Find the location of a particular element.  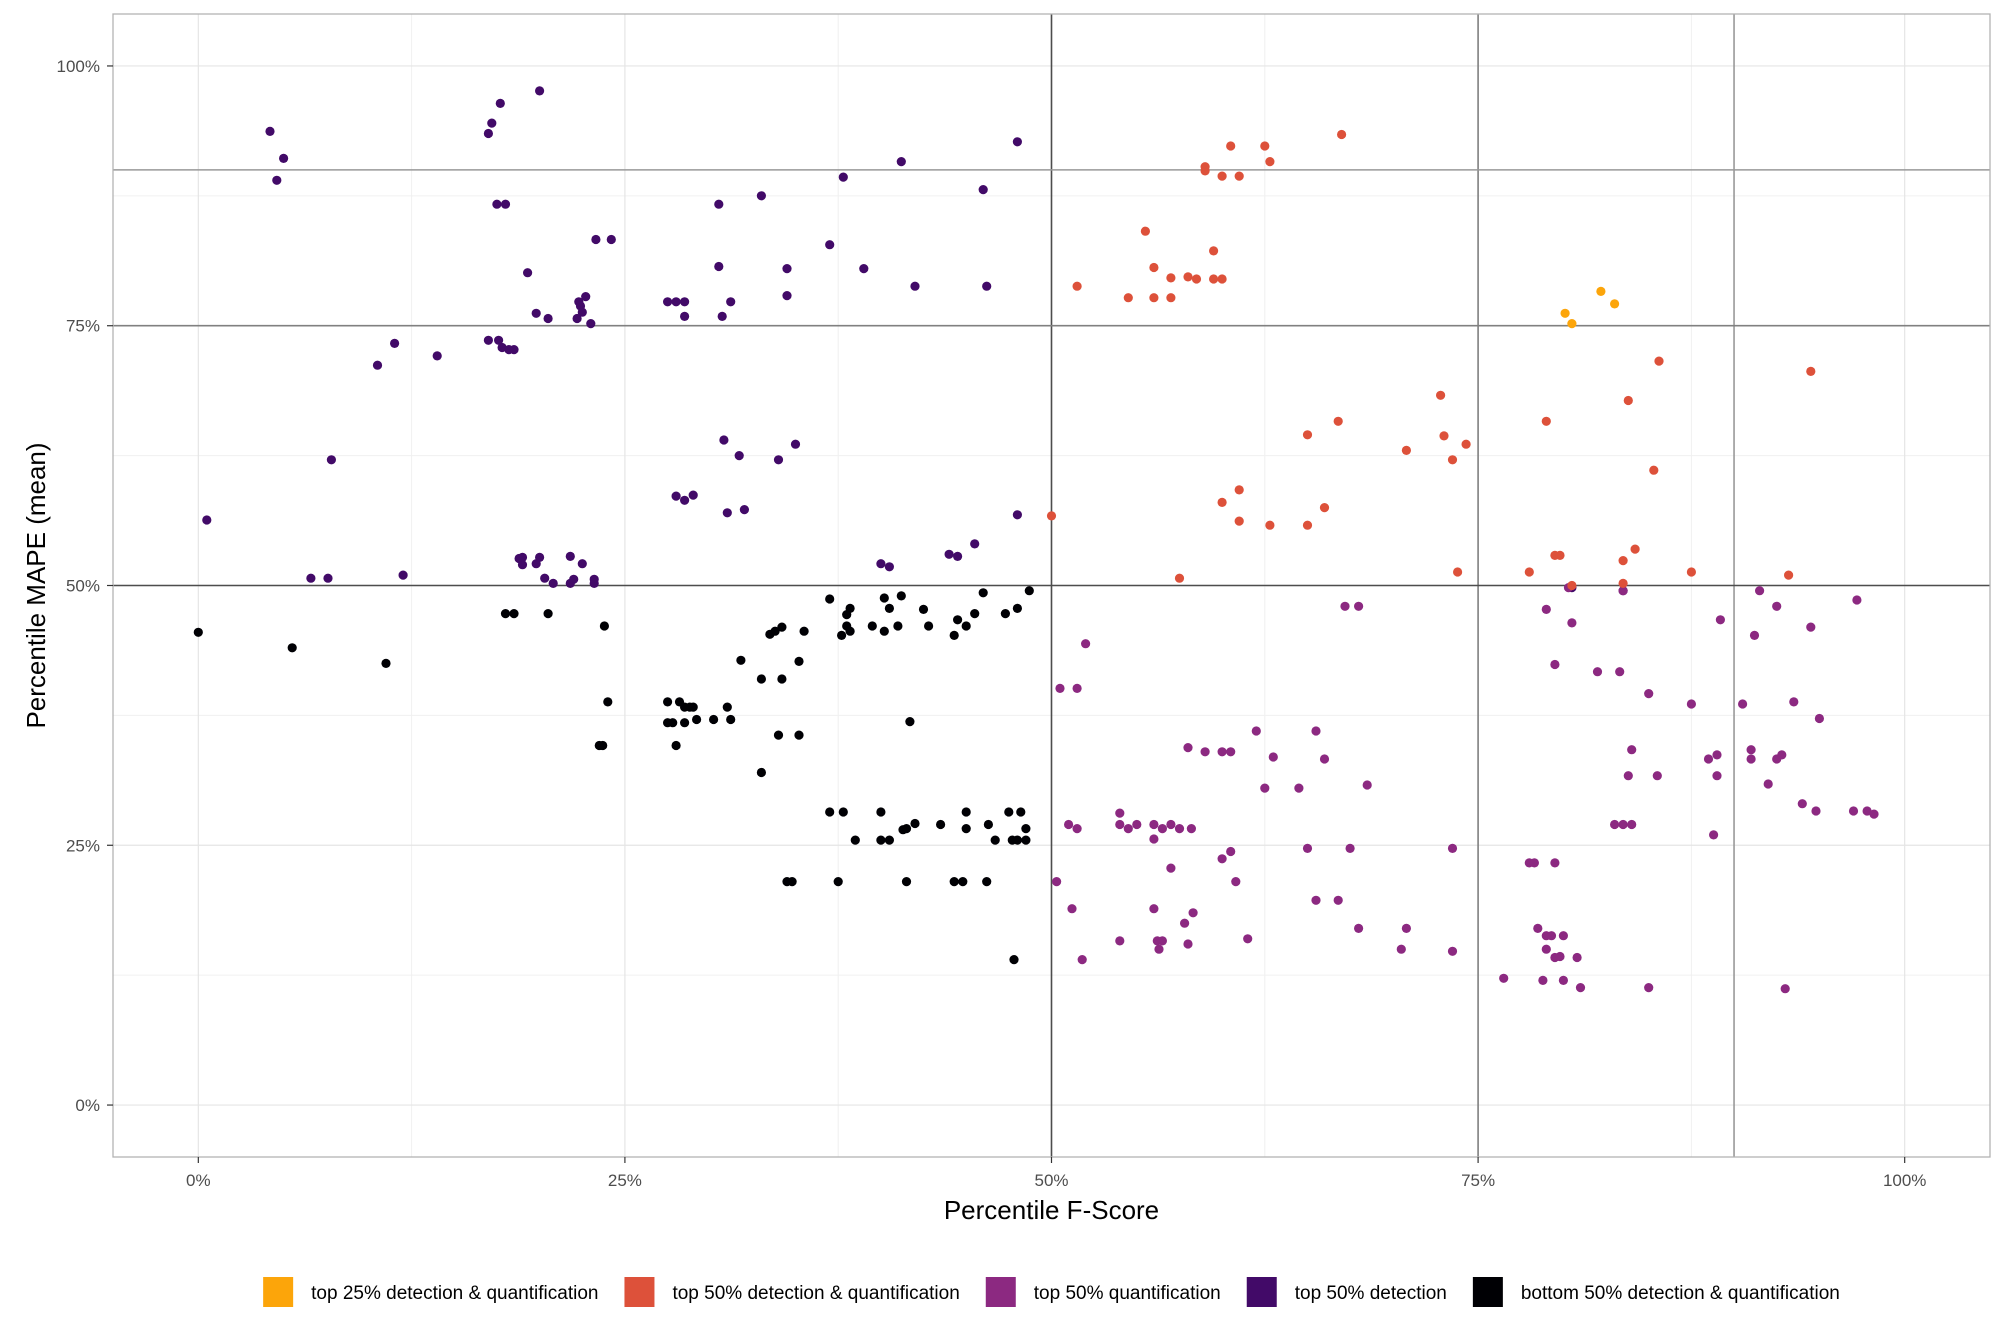

legend-label: top 25% detection & quantification is located at coordinates (454, 1293).